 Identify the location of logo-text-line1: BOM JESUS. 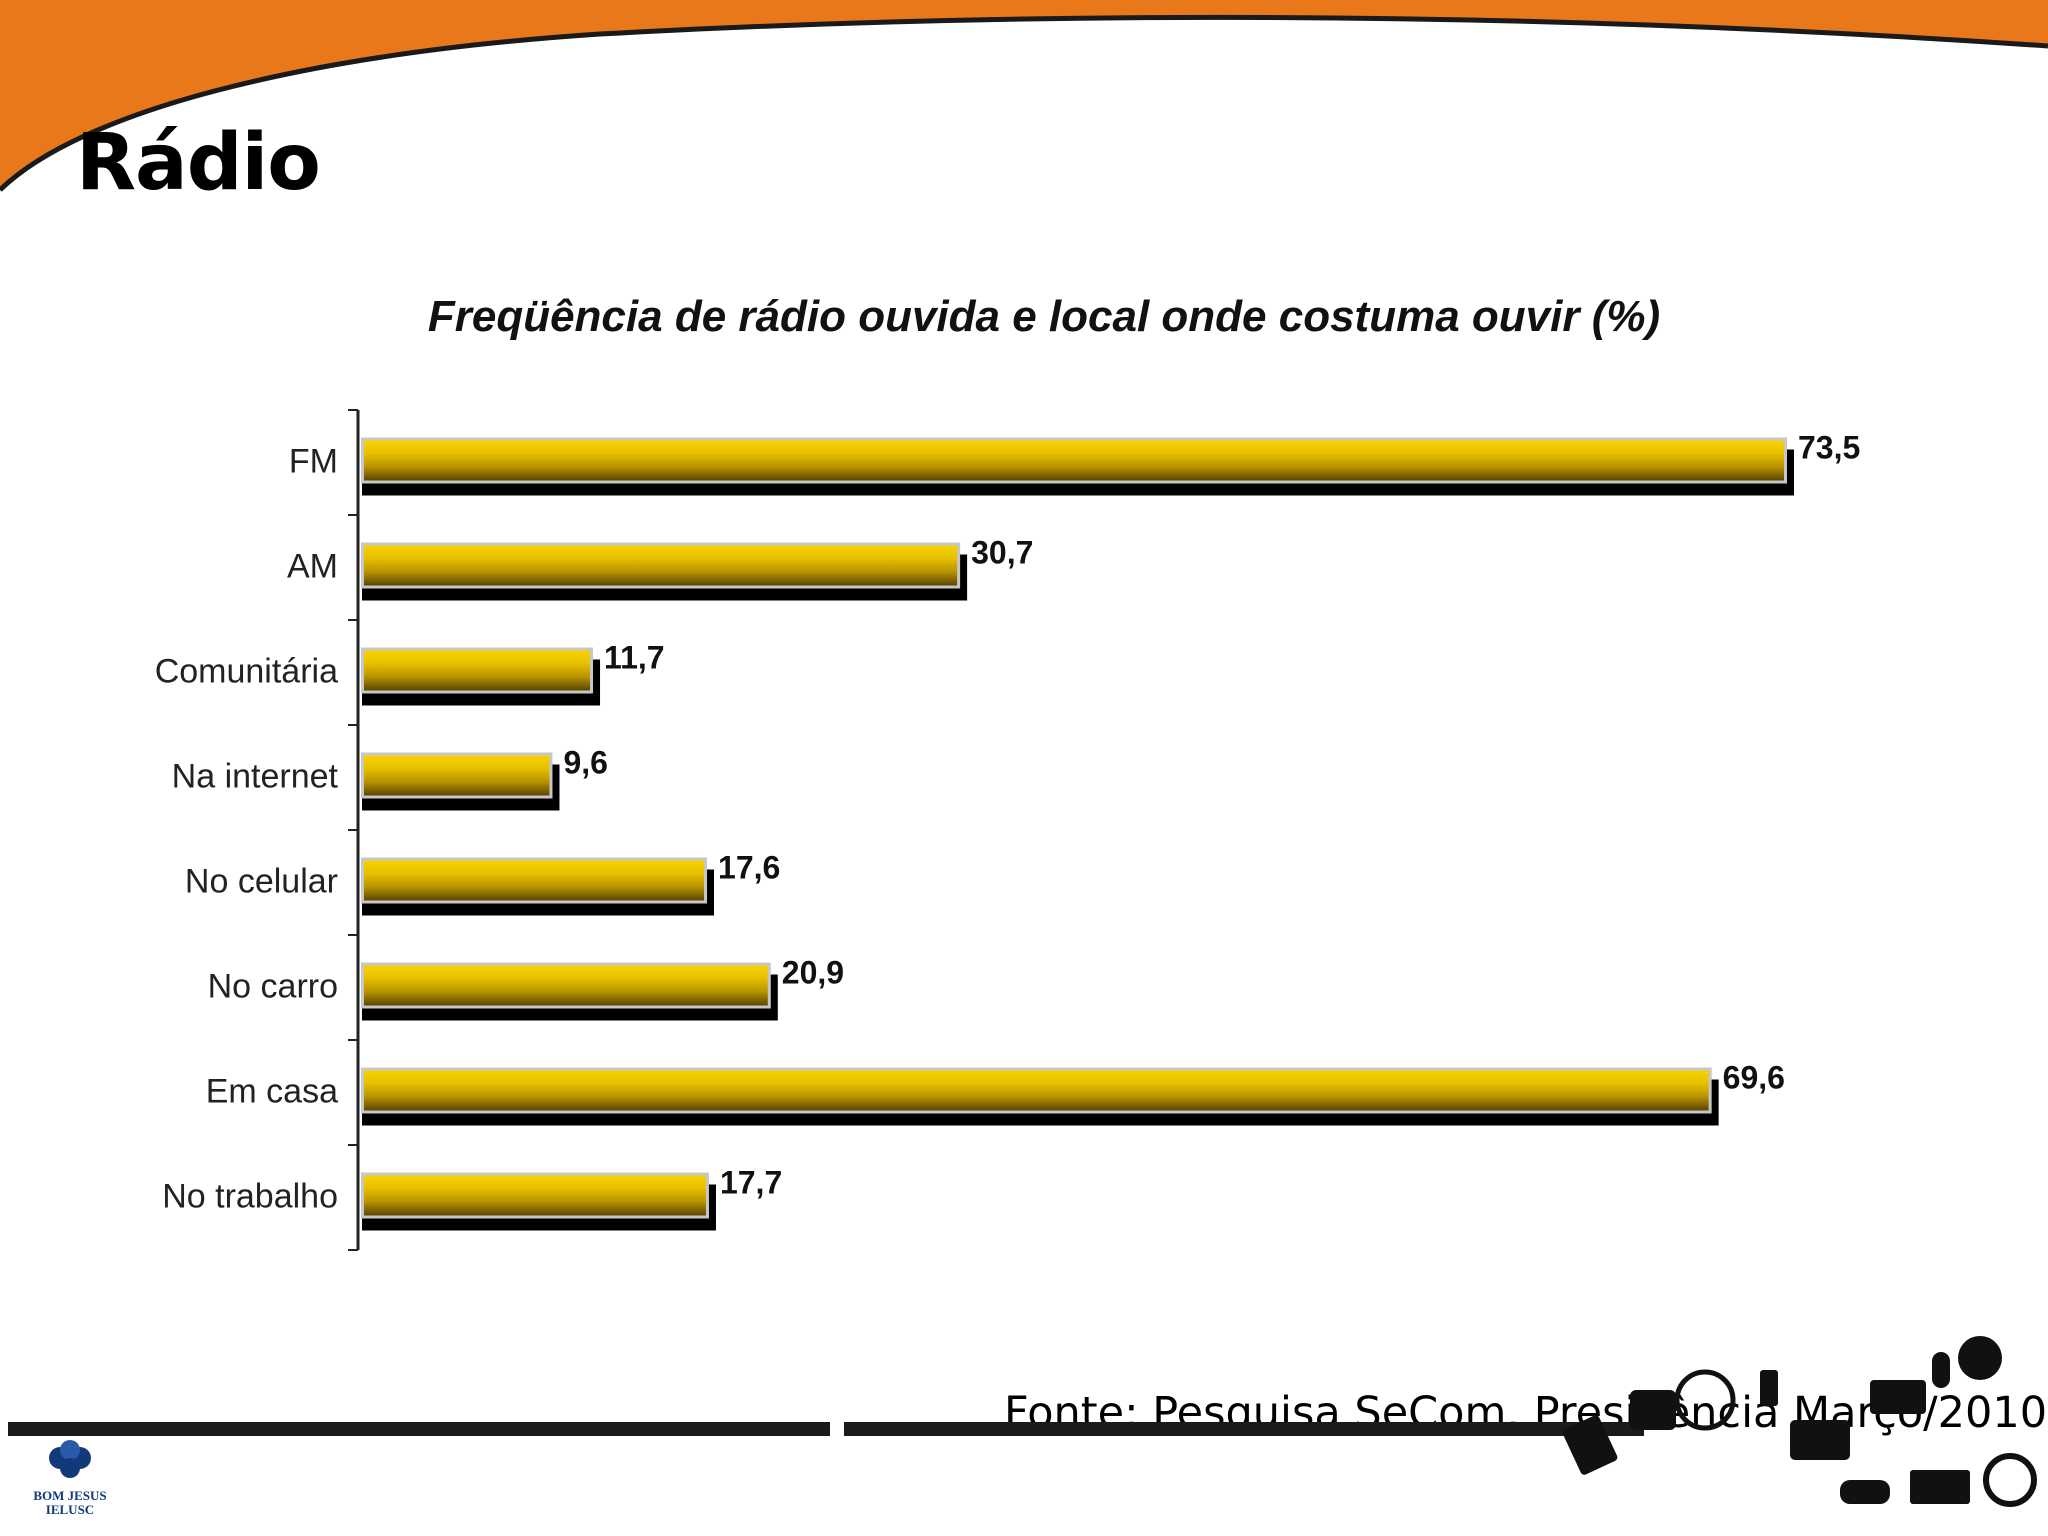
(70, 1495).